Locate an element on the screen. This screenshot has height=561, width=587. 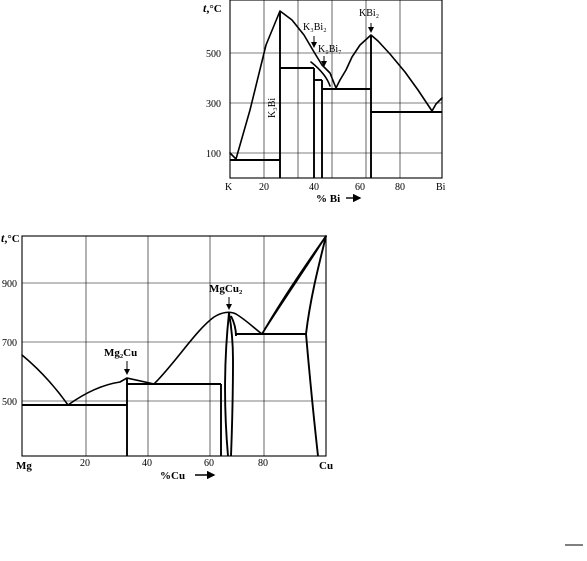
top-x-tick-60: 60 is located at coordinates (360, 187).